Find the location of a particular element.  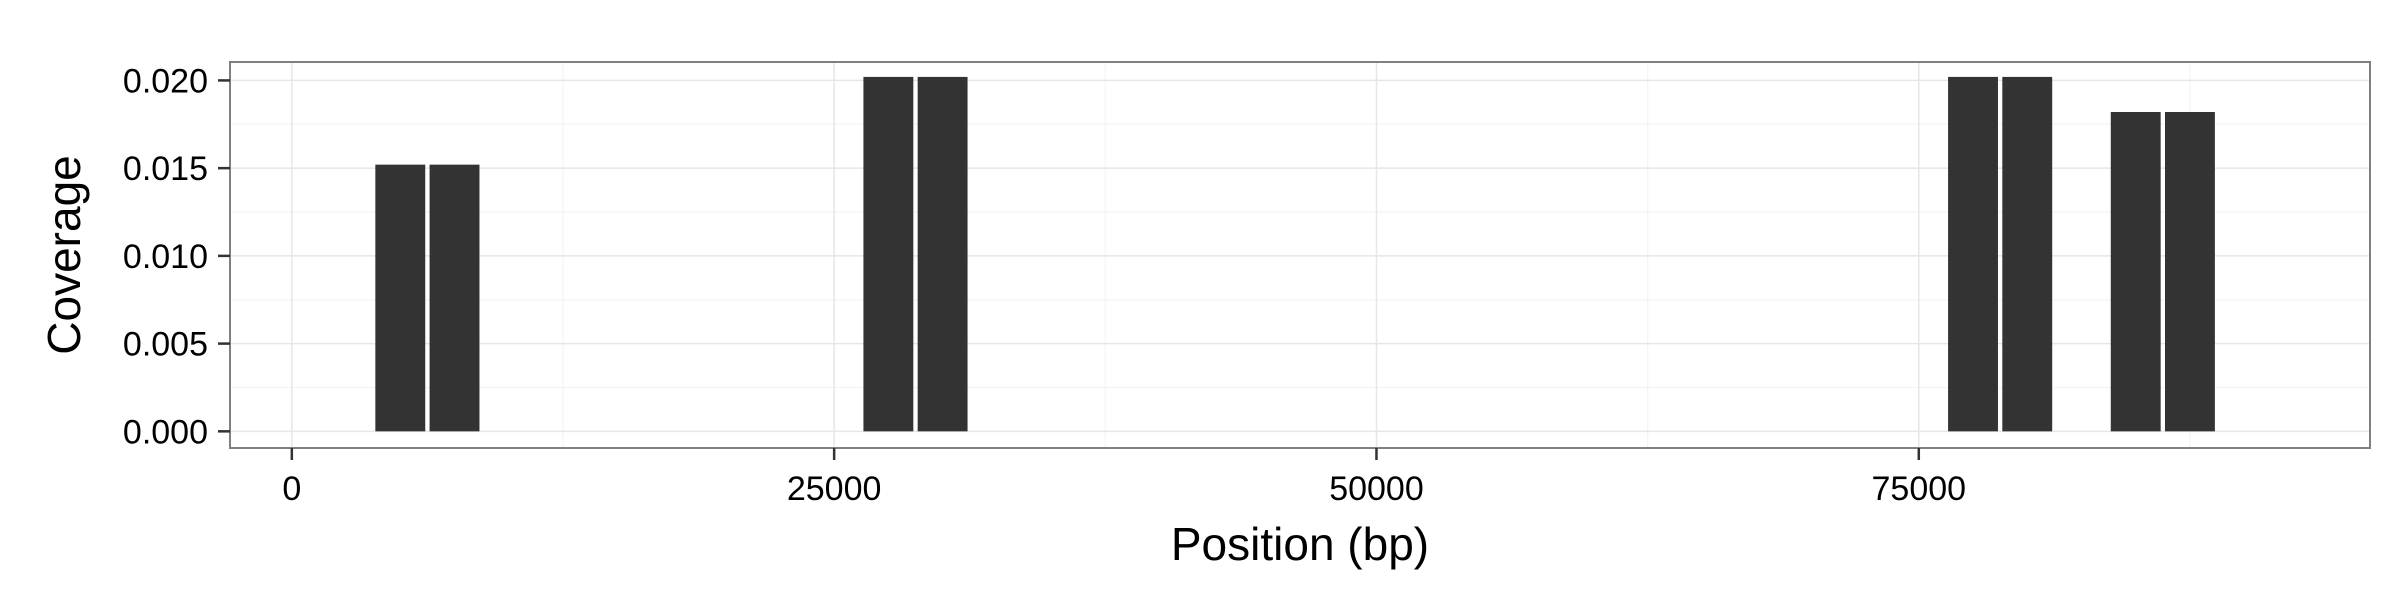

x-axis-title: Position (bp) is located at coordinates (1300, 544).